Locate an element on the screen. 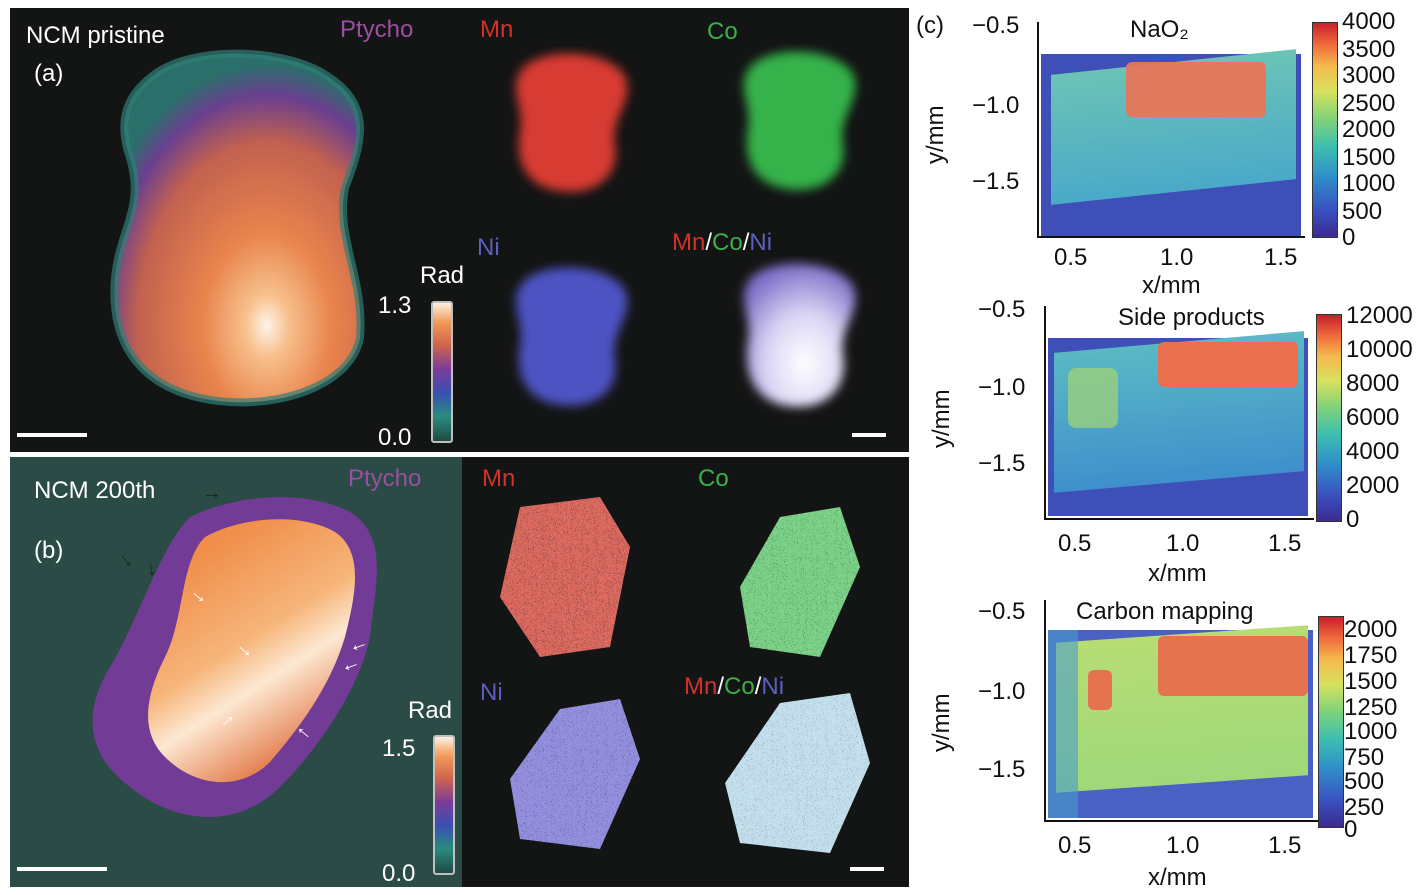  colorbar-tick: 750 is located at coordinates (1364, 757).